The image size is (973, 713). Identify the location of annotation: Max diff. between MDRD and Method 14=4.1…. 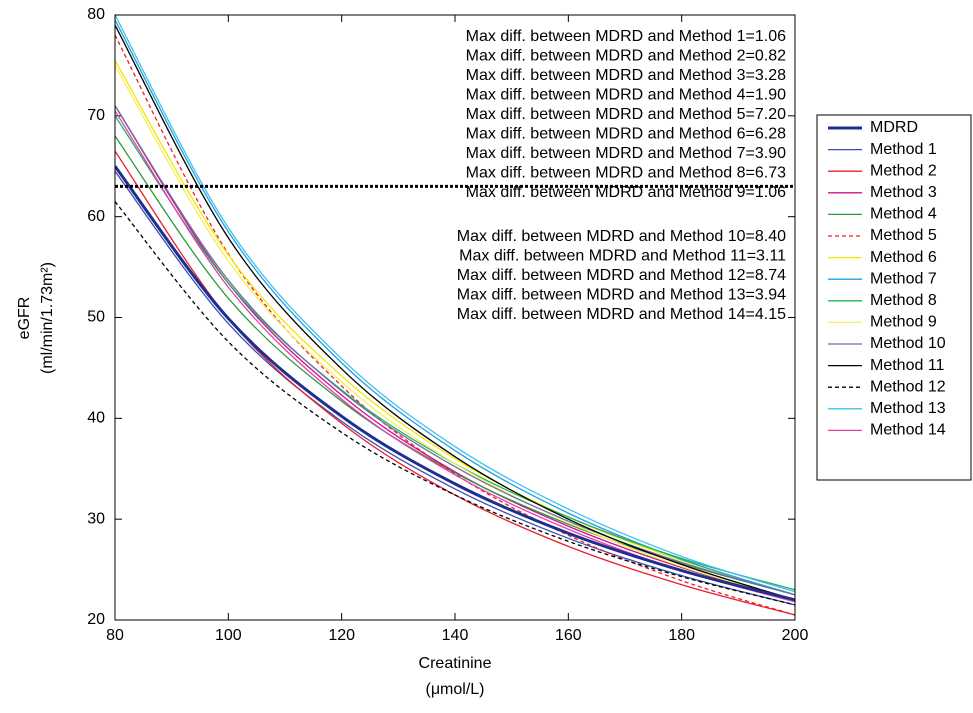
(621, 314).